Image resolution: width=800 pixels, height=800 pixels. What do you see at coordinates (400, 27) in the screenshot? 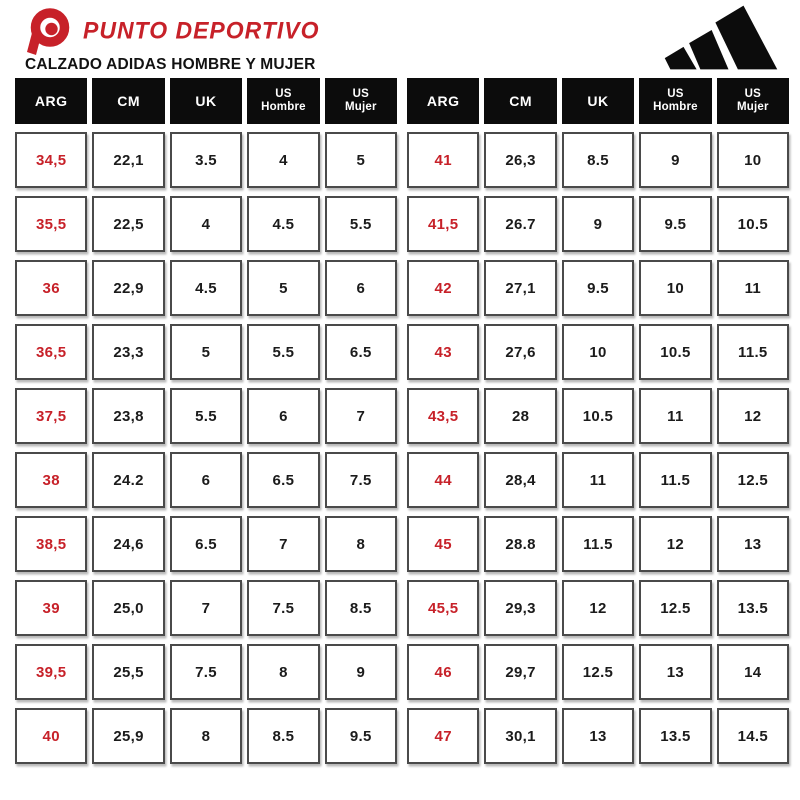
I see `brand: PUNTO DEPORTIVO` at bounding box center [400, 27].